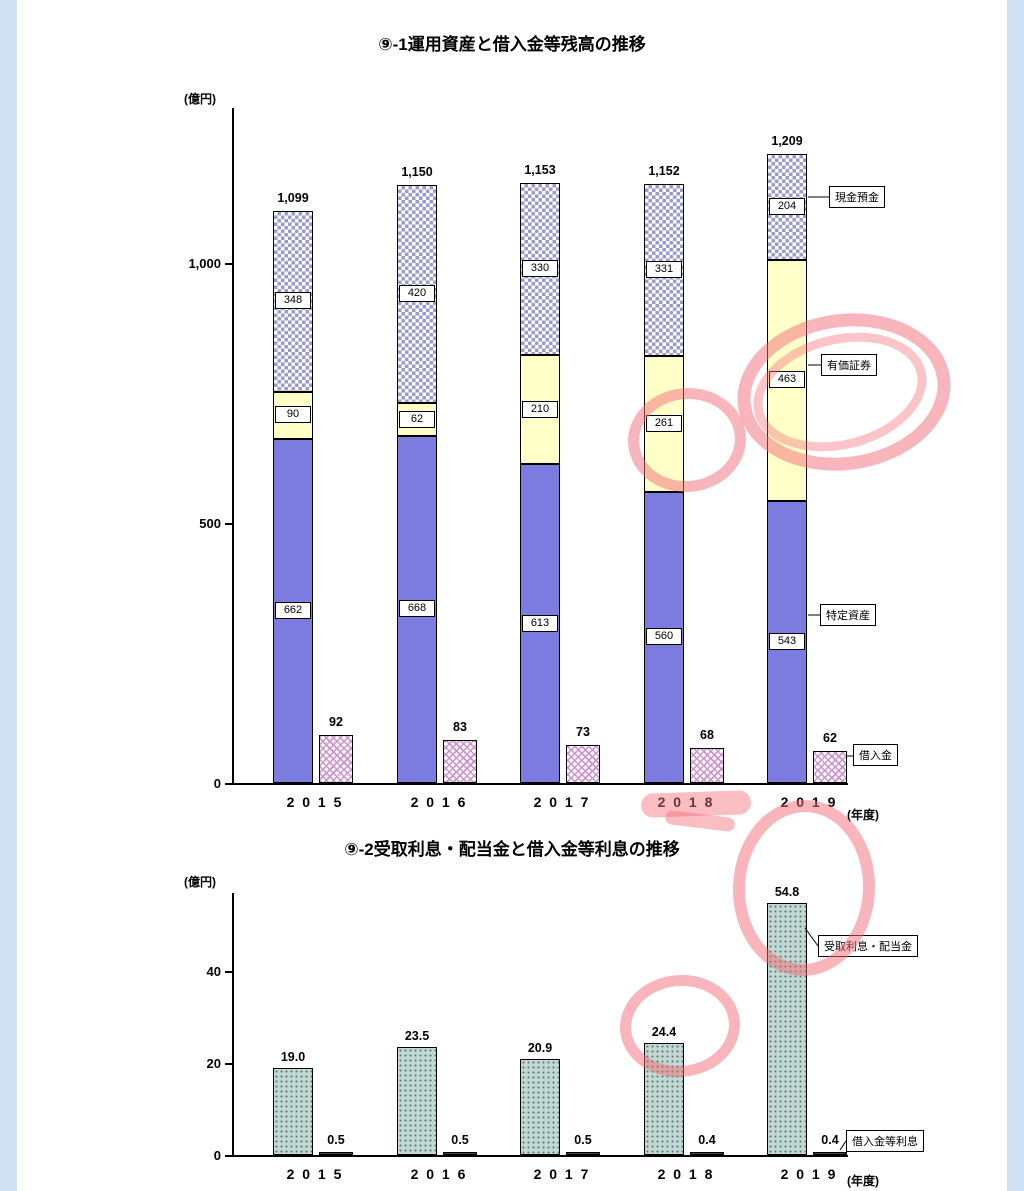 Image resolution: width=1024 pixels, height=1191 pixels. Describe the element at coordinates (583, 1153) in the screenshot. I see `loan-interest-bar-2017` at that location.